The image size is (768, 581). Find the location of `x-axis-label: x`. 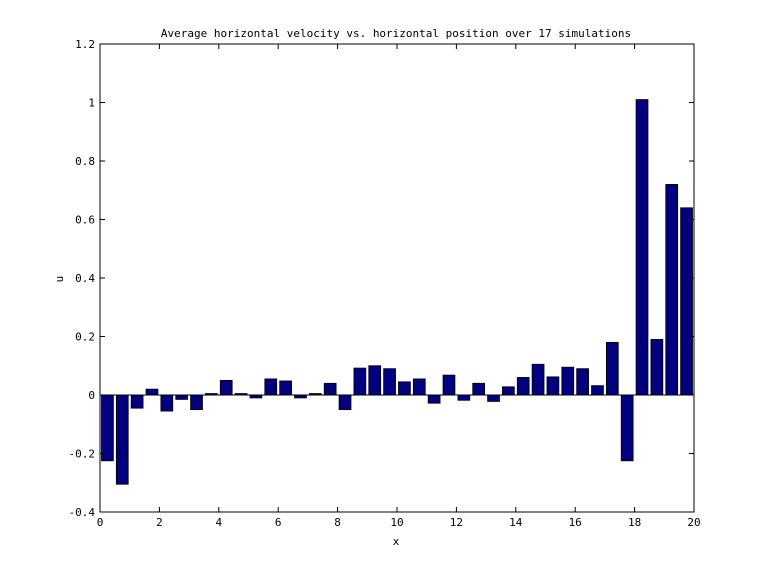

x-axis-label: x is located at coordinates (396, 541).